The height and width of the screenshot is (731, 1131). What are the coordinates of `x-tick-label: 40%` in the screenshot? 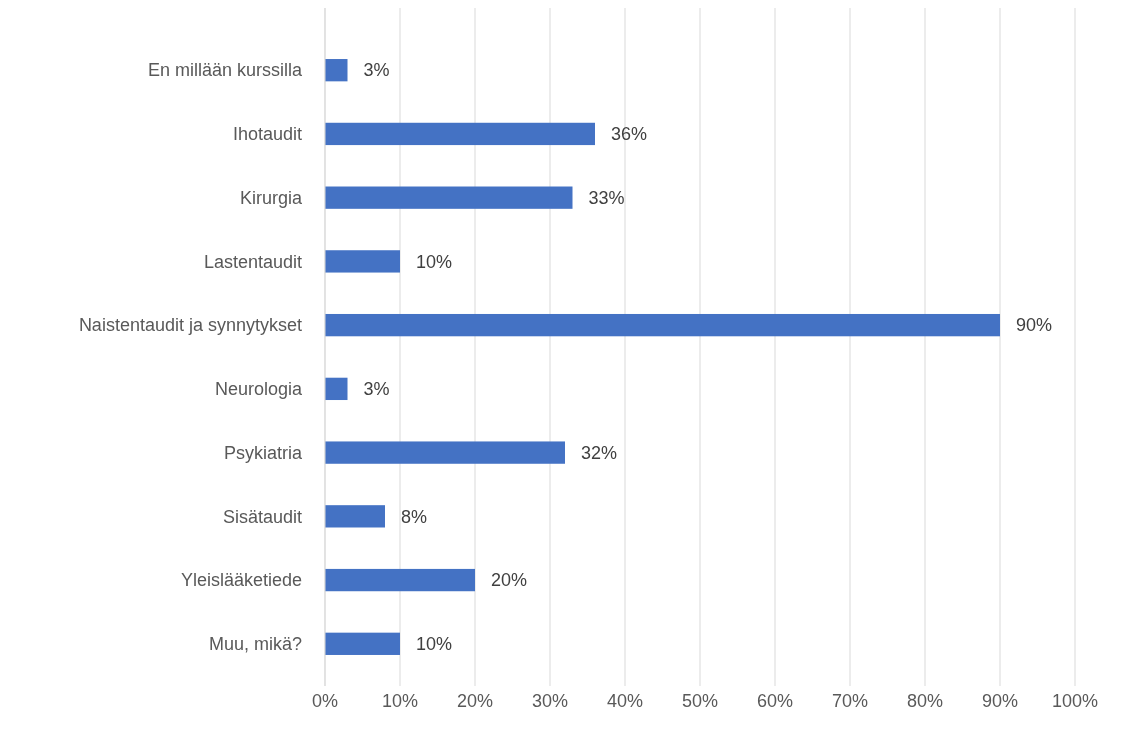 It's located at (625, 701).